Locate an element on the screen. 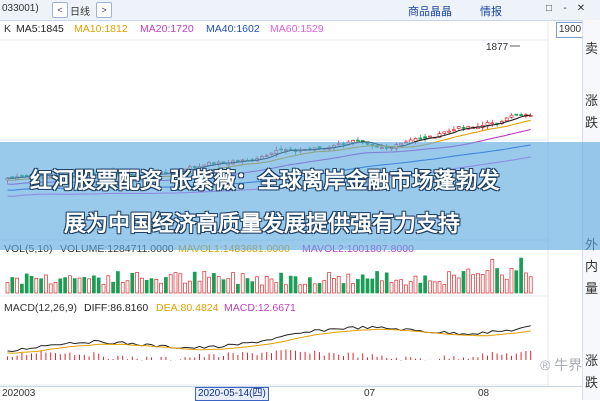 This screenshot has height=401, width=600. minimize-button: - is located at coordinates (565, 8).